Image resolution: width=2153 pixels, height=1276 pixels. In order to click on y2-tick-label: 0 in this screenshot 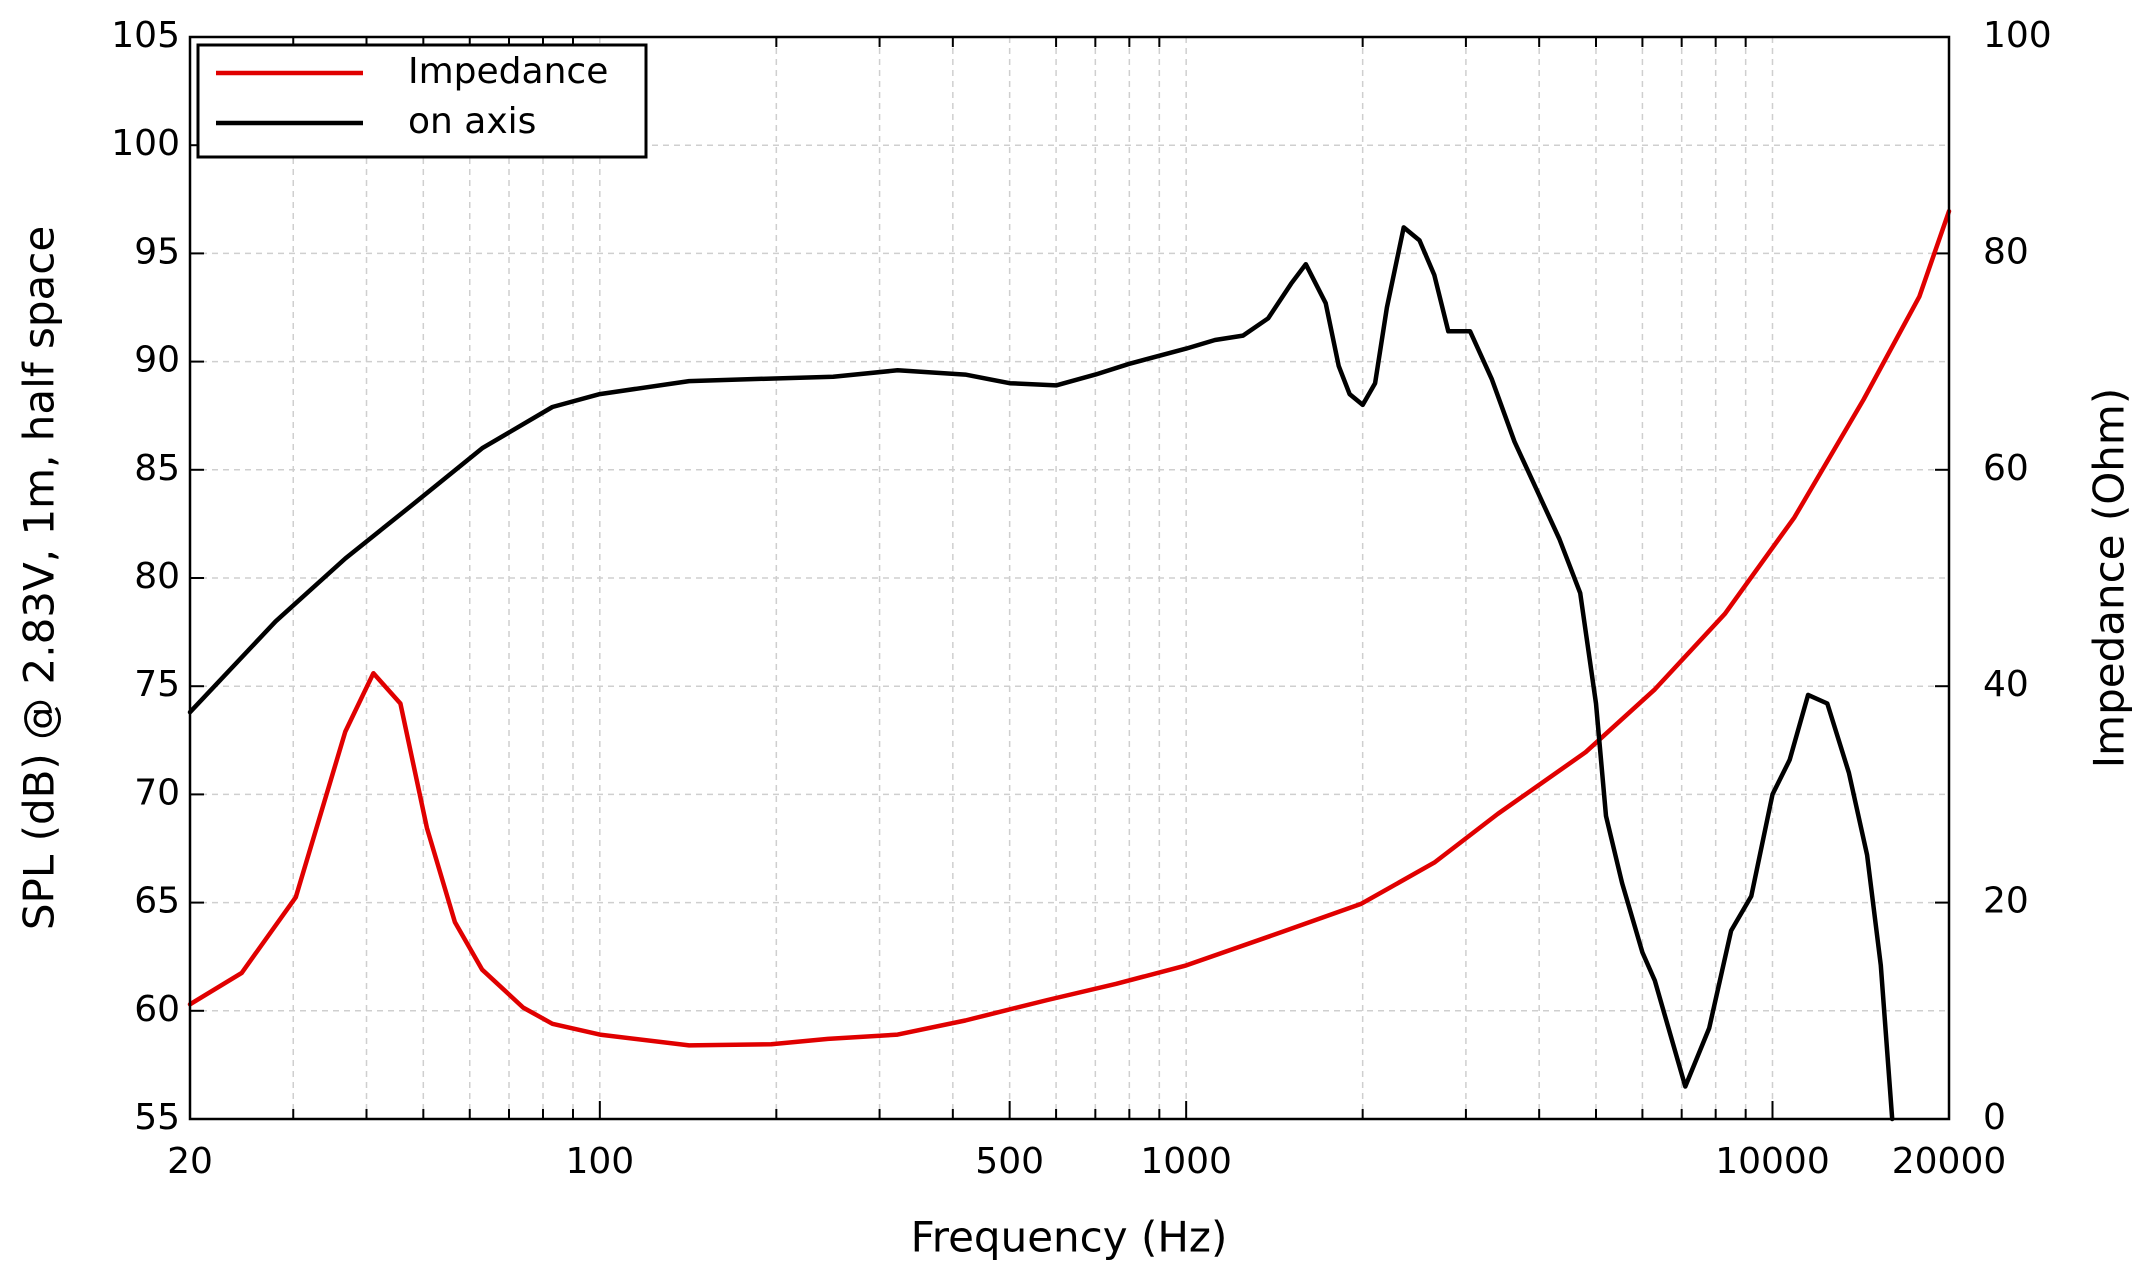, I will do `click(1994, 1117)`.